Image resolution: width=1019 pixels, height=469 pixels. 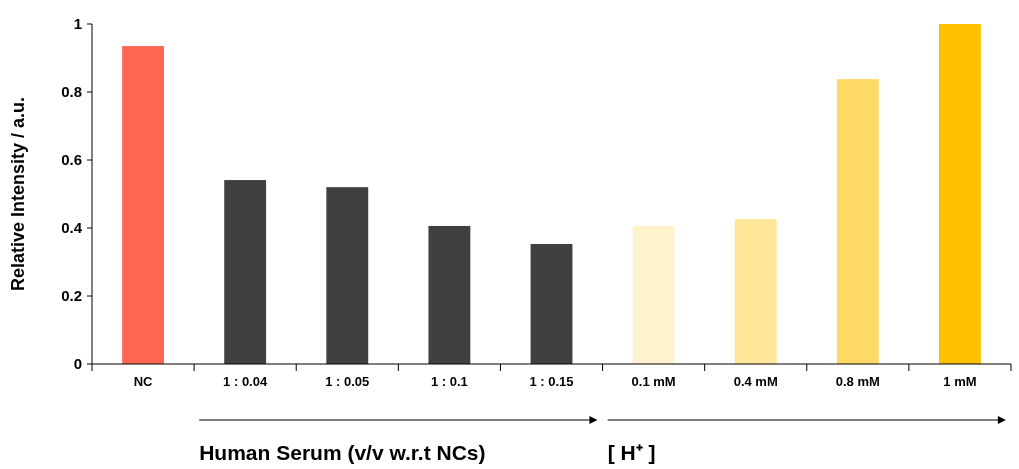 I want to click on y-tick-label: 0.6, so click(x=71, y=160).